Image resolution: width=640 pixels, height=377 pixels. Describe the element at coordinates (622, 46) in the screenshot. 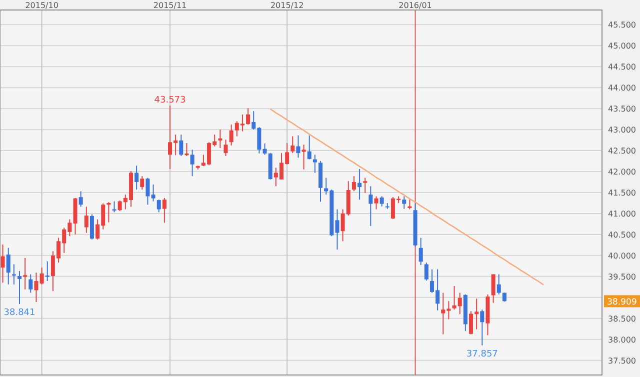

I see `y-tick-label: 45.000` at that location.